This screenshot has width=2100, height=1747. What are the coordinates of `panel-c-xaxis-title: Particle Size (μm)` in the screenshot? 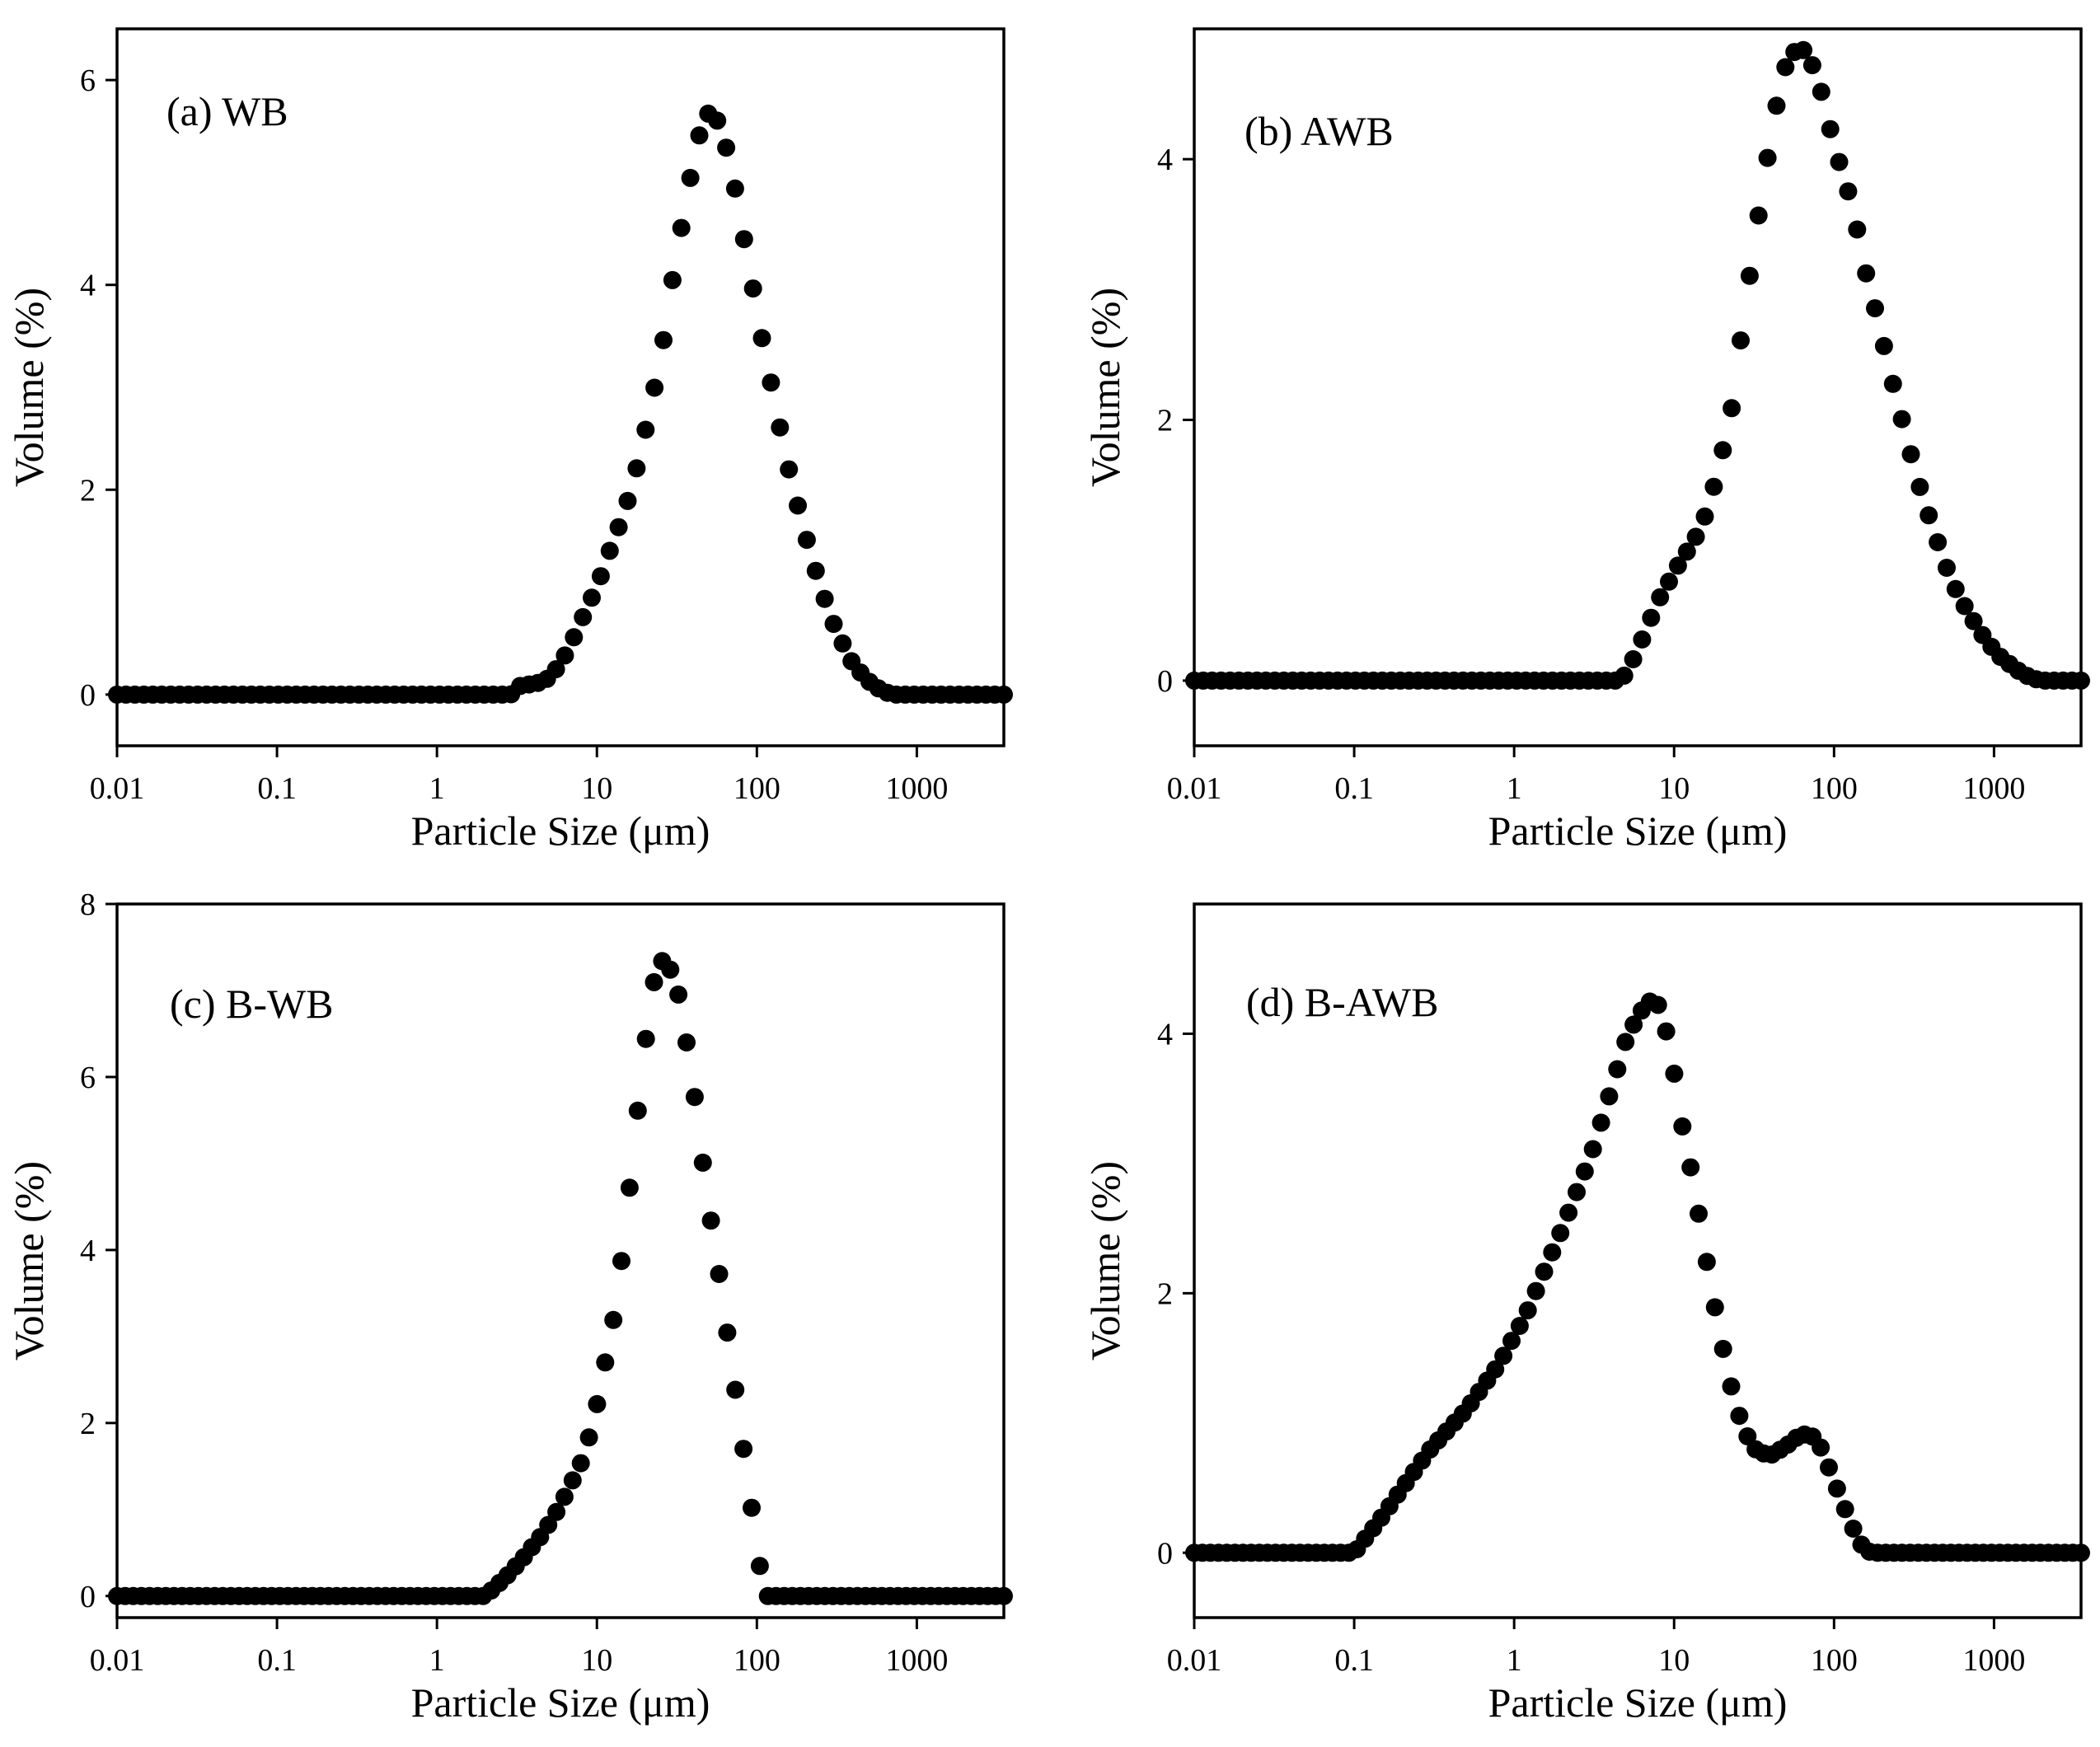 It's located at (560, 1702).